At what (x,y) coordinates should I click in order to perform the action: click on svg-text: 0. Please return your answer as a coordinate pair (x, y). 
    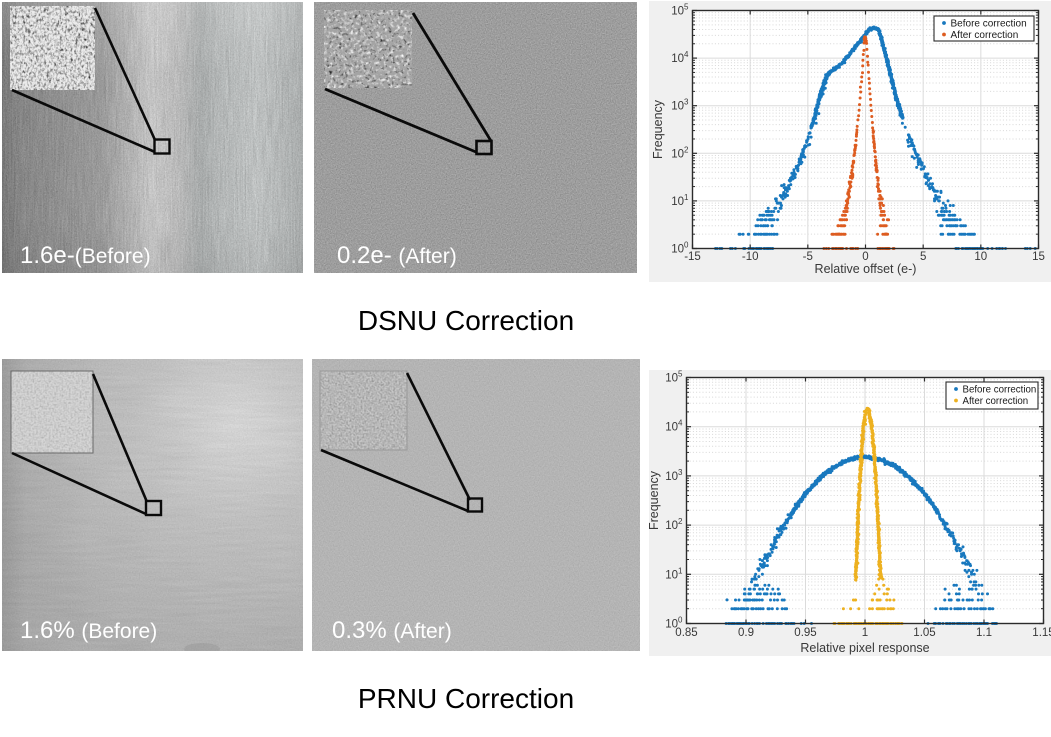
    Looking at the image, I should click on (865, 257).